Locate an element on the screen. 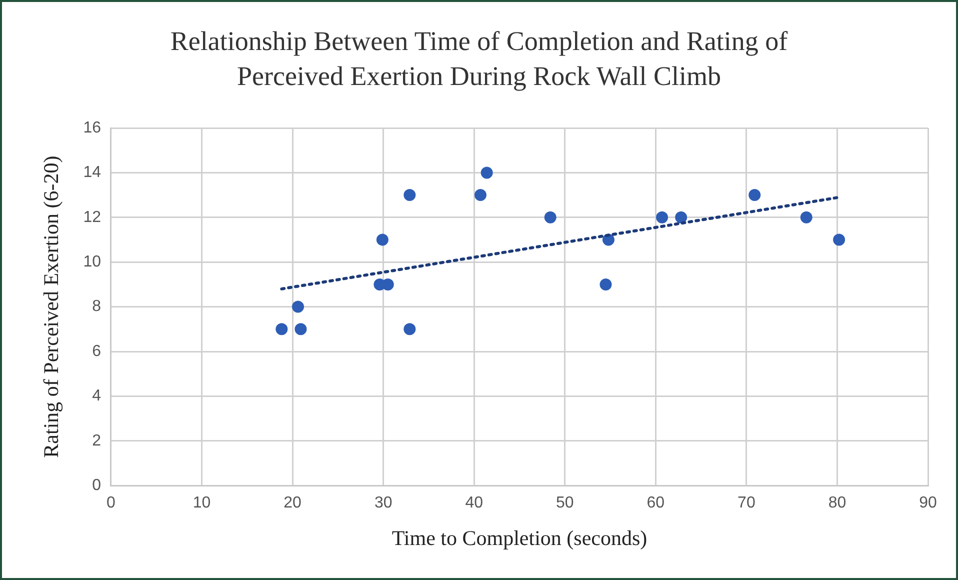 This screenshot has height=580, width=958. x-tick-label: 10 is located at coordinates (201, 503).